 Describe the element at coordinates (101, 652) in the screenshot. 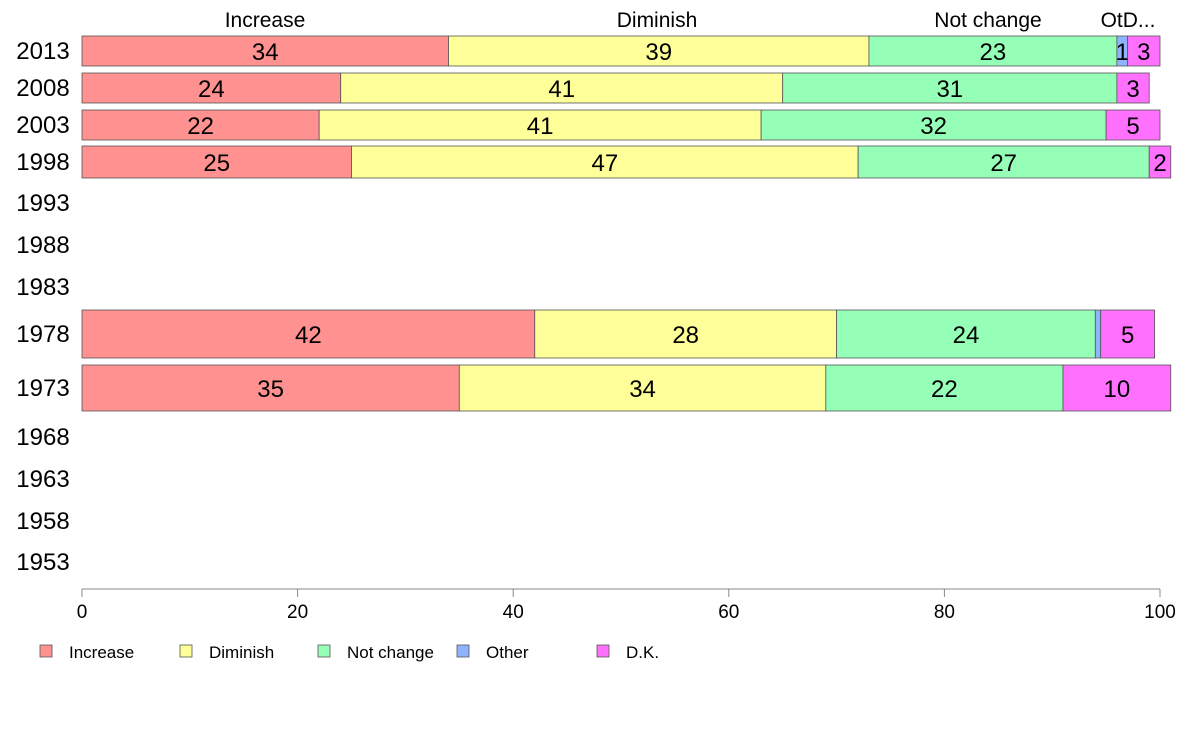

I see `legend-label: Increase` at that location.